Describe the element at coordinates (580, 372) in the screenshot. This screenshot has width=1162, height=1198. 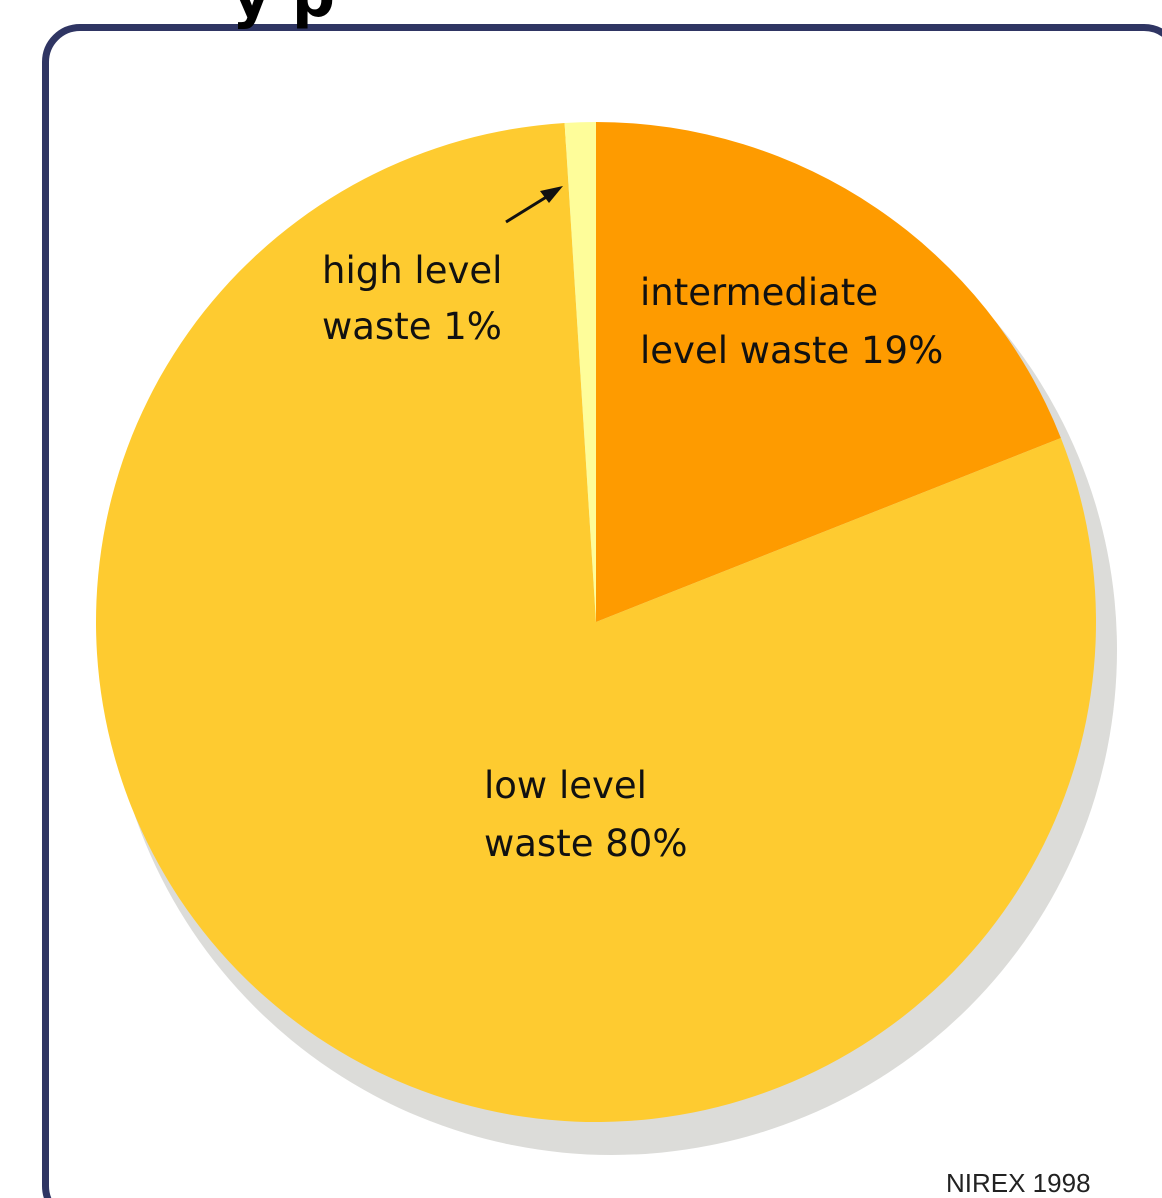
I see `slice-high-level` at that location.